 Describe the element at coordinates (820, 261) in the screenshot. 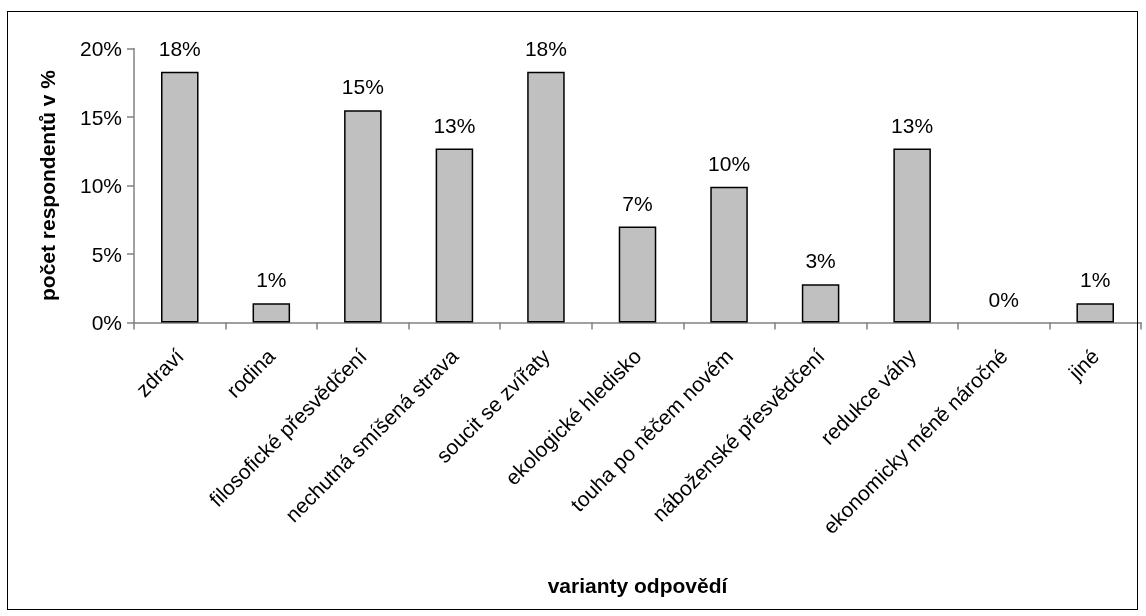

I see `data-label: 3%` at that location.